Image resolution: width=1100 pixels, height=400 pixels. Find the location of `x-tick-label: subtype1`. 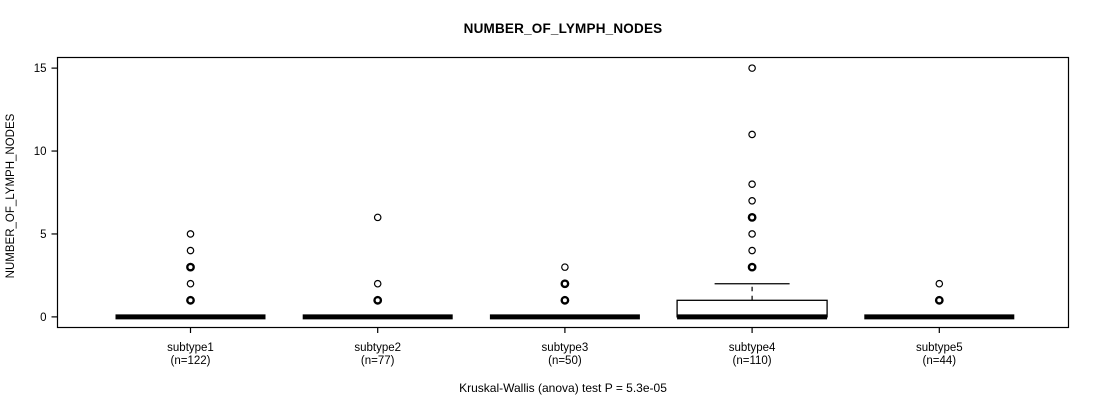

x-tick-label: subtype1 is located at coordinates (190, 348).